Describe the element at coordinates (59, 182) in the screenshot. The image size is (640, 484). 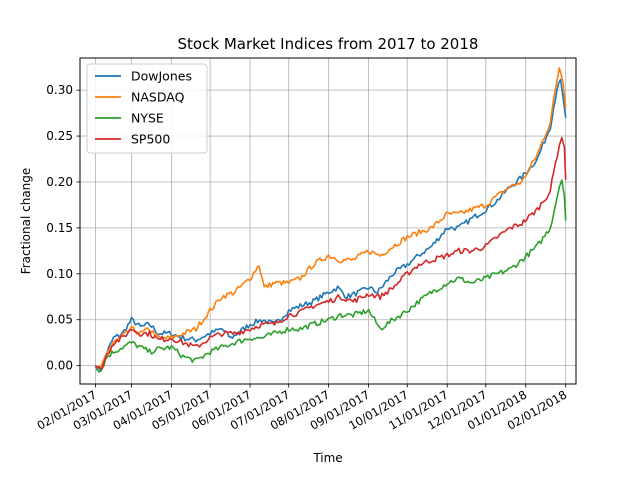
I see `y-tick-label: 0.20` at that location.